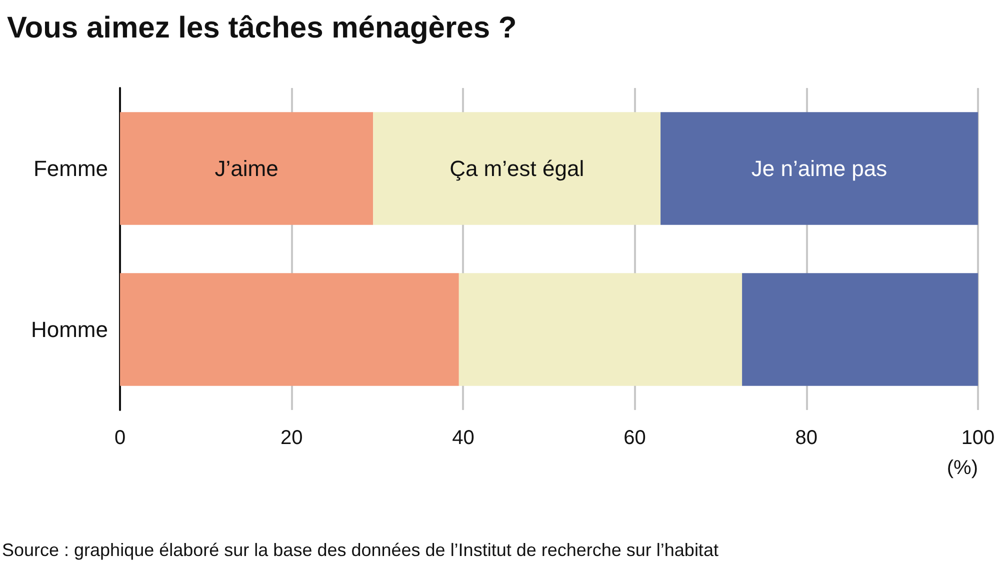 The image size is (1000, 570). What do you see at coordinates (463, 438) in the screenshot?
I see `x-tick-label: 40` at bounding box center [463, 438].